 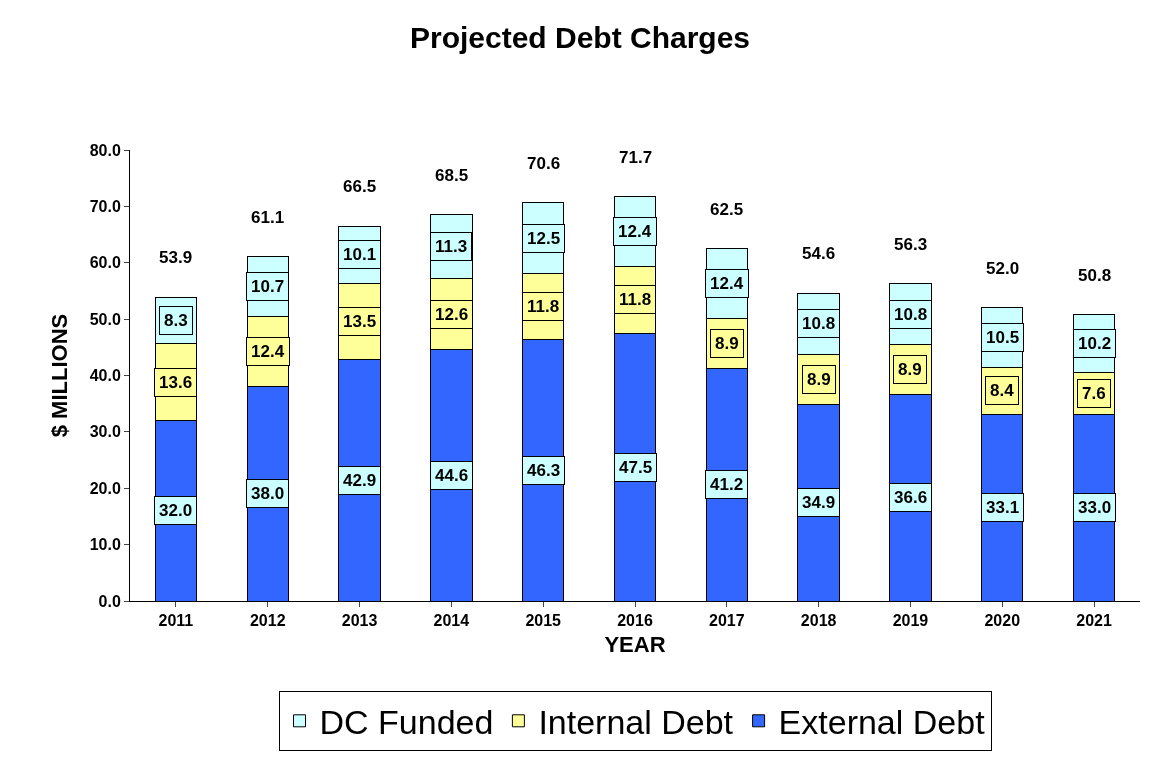 What do you see at coordinates (636, 157) in the screenshot?
I see `total-label: 71.7` at bounding box center [636, 157].